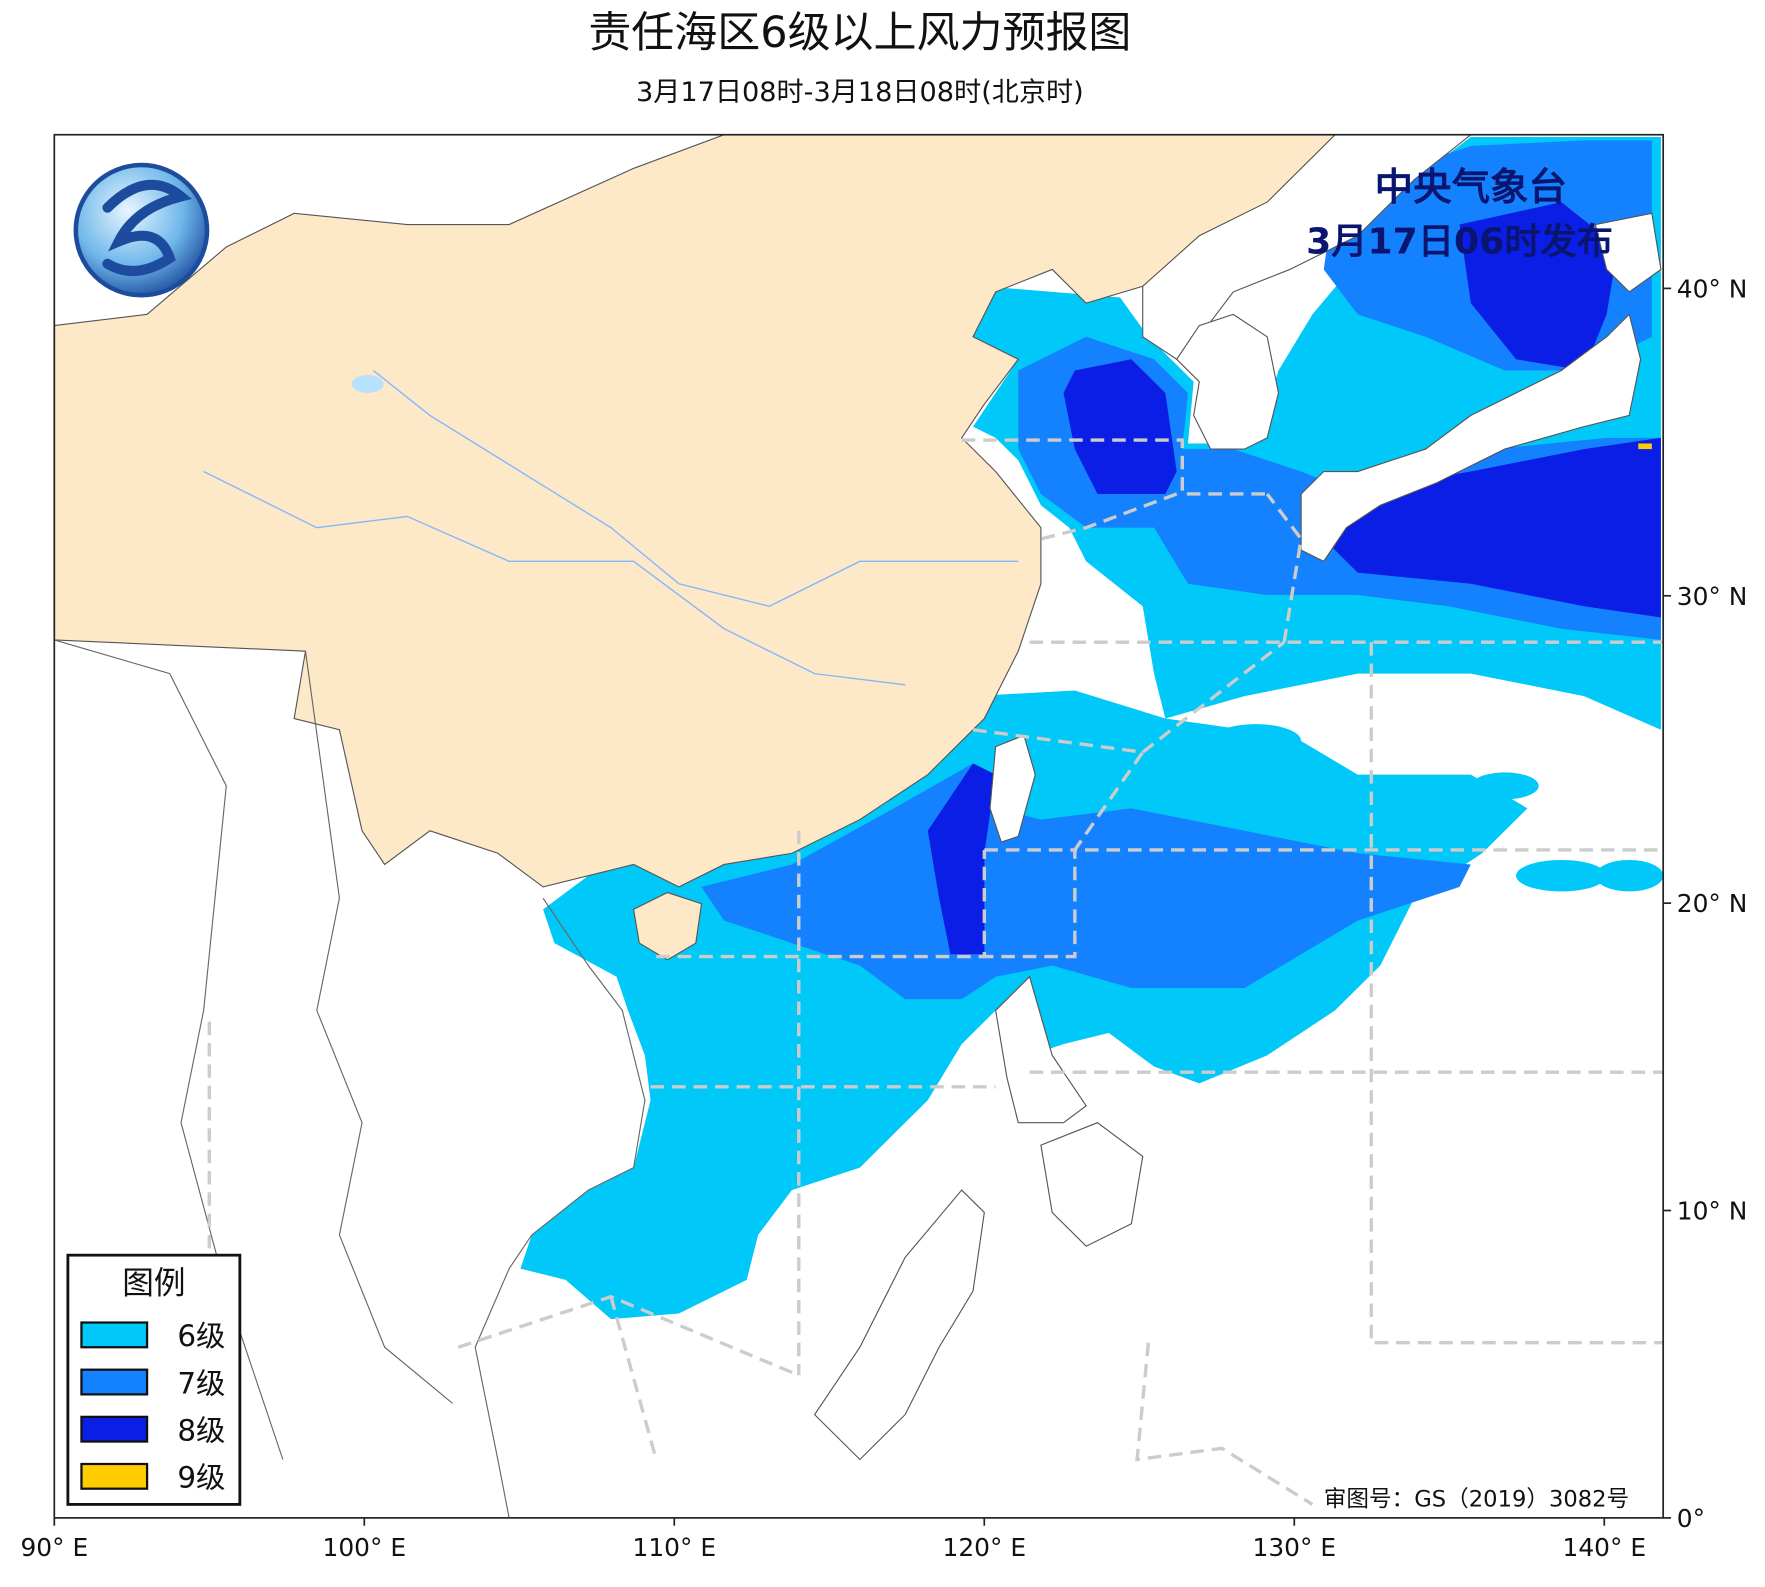  Describe the element at coordinates (1459, 242) in the screenshot. I see `issue-time: 3月17日06时发布` at that location.